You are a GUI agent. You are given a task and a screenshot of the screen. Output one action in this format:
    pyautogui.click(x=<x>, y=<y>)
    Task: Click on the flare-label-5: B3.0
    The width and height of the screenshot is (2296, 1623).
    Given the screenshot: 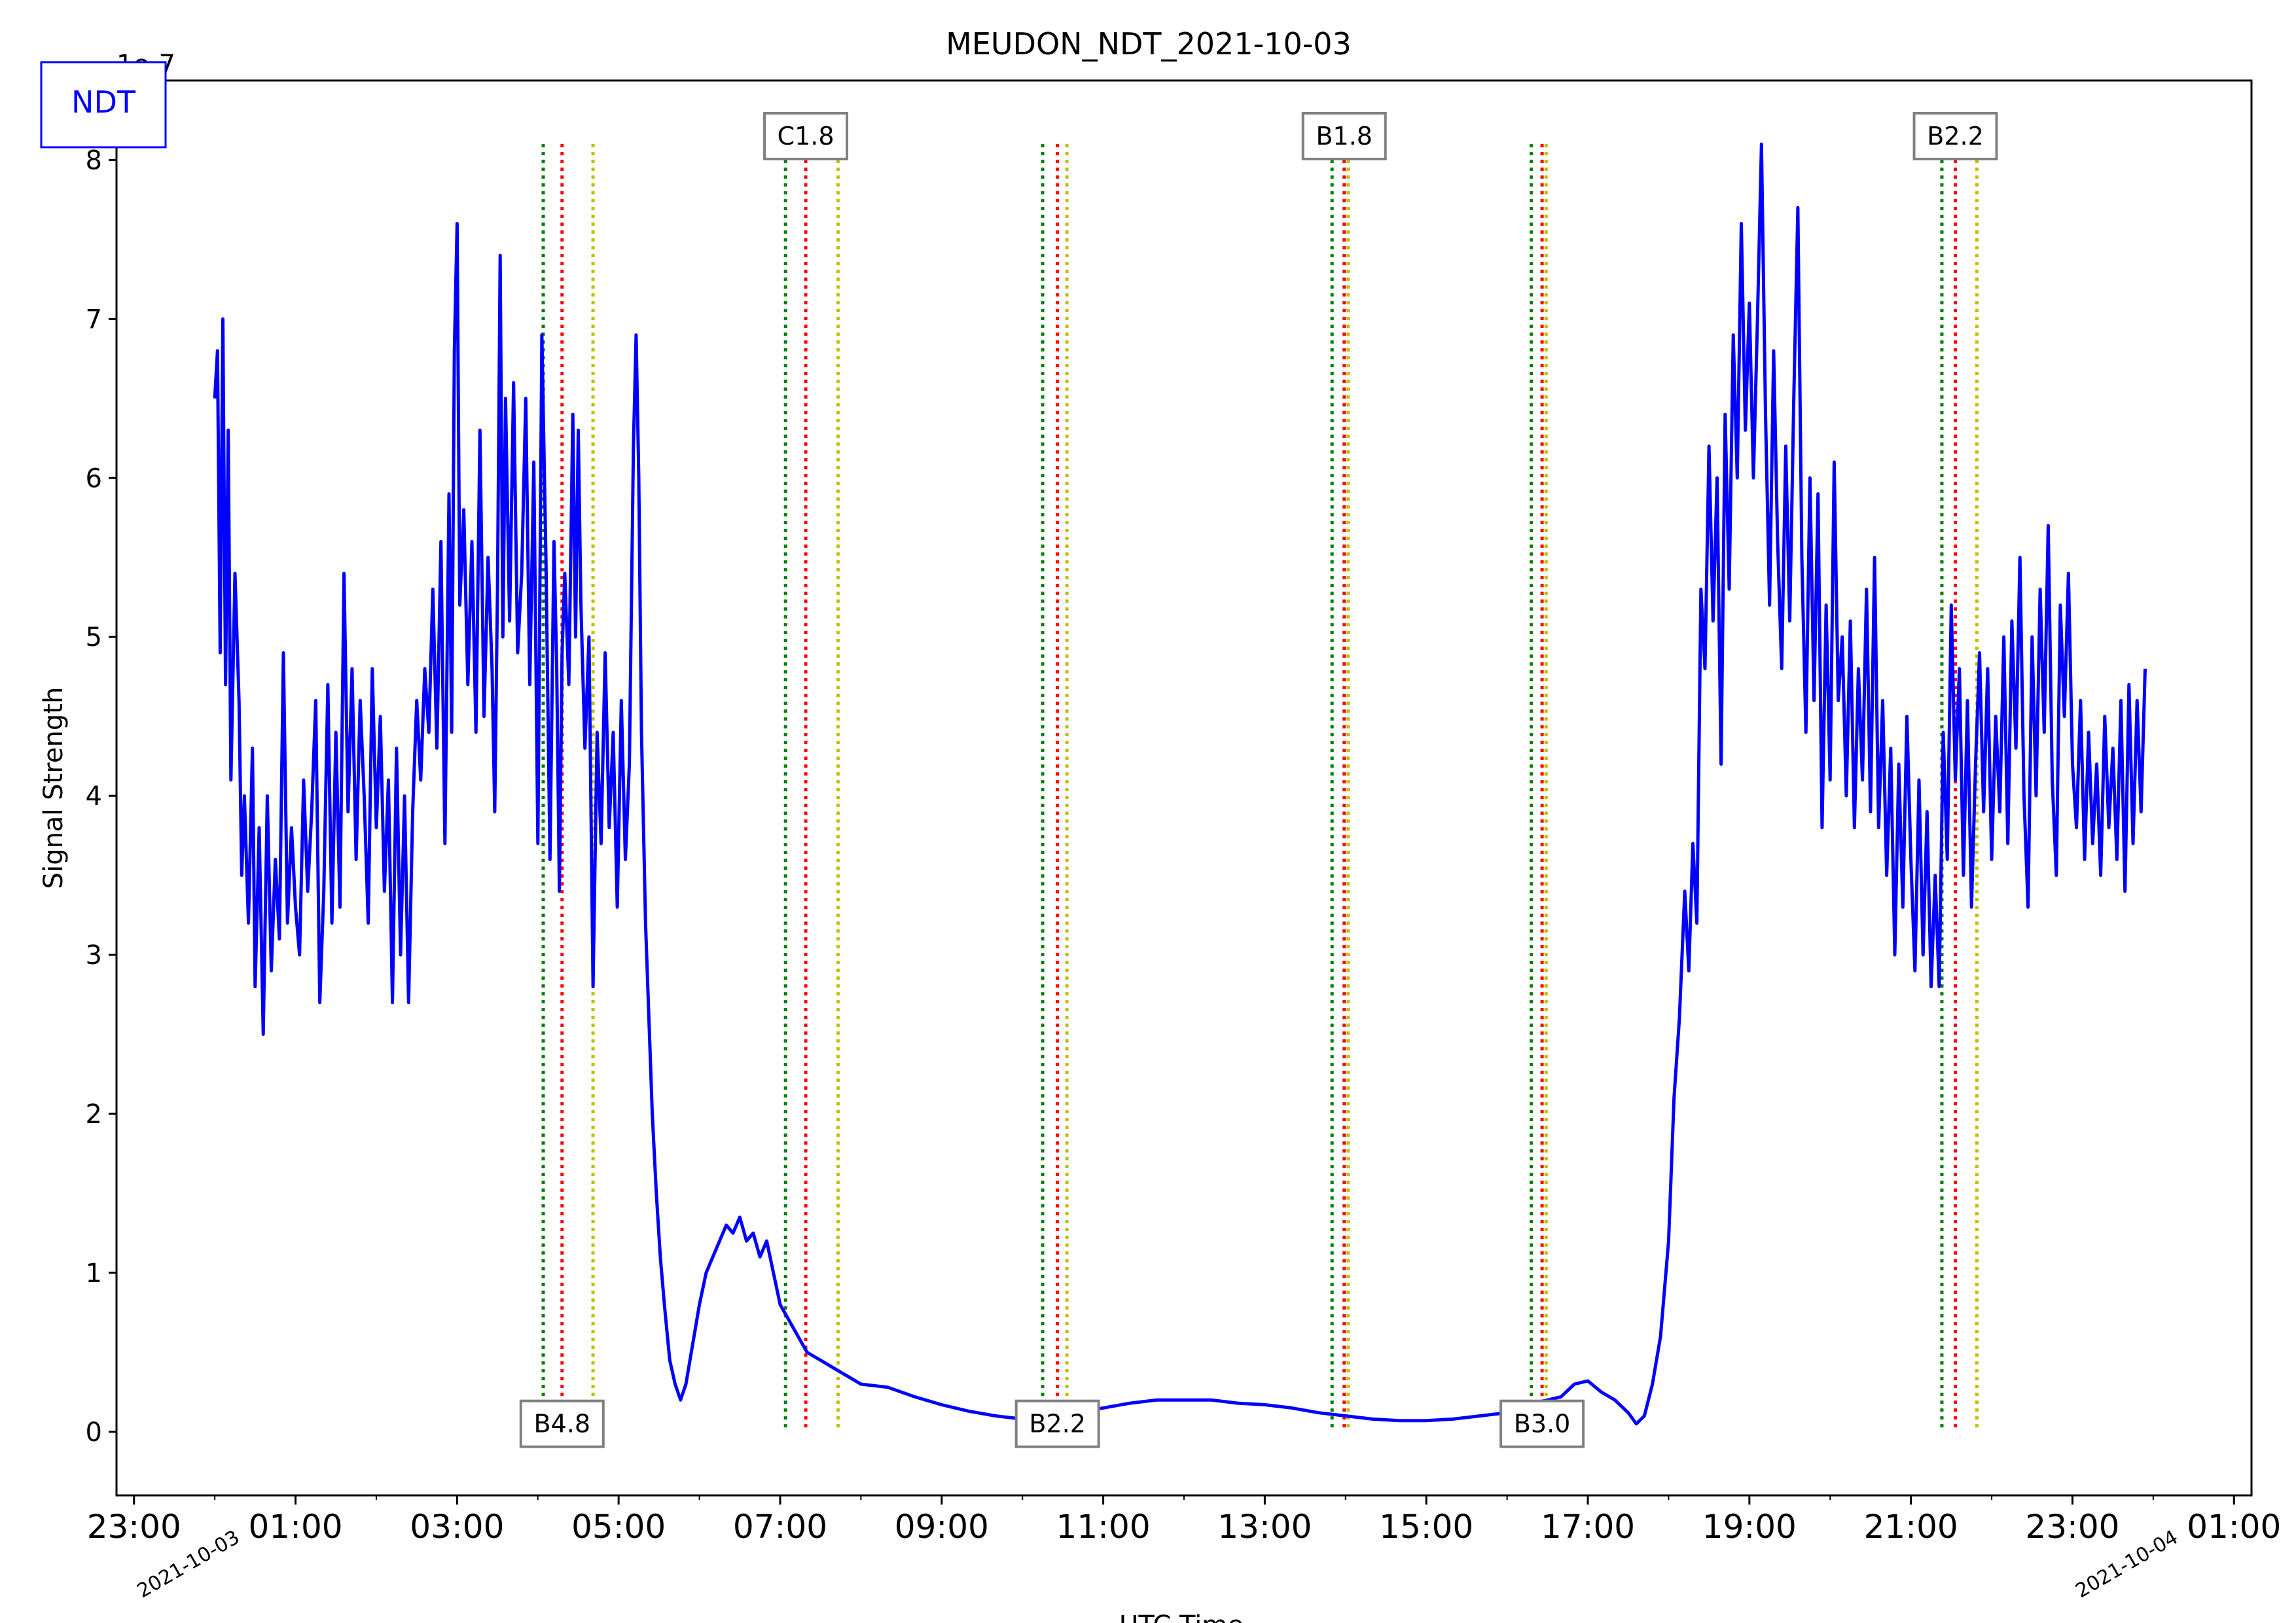 What is the action you would take?
    pyautogui.click(x=1542, y=1424)
    